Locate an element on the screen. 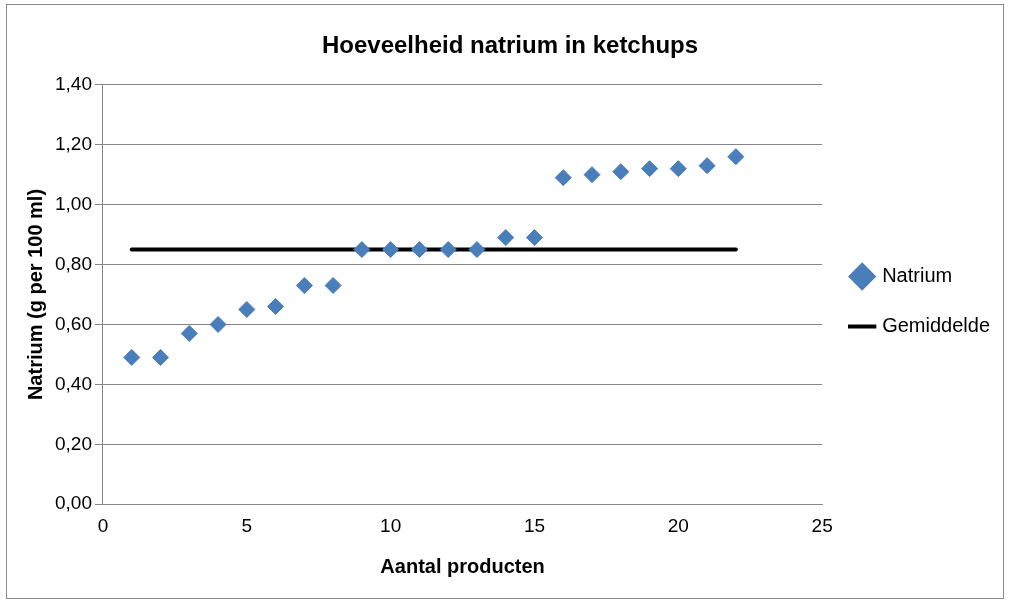 This screenshot has width=1010, height=603. x-axis-title: Aantal producten is located at coordinates (462, 565).